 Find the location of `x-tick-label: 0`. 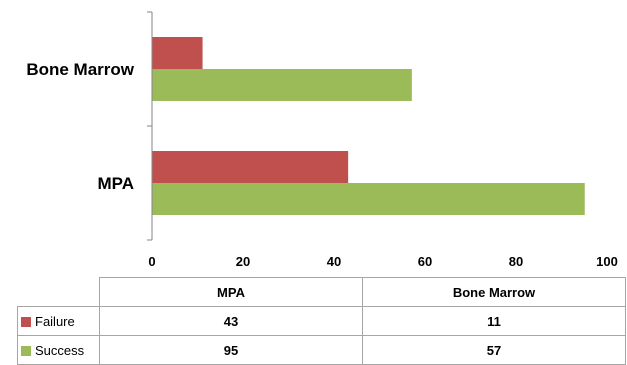

x-tick-label: 0 is located at coordinates (151, 261).